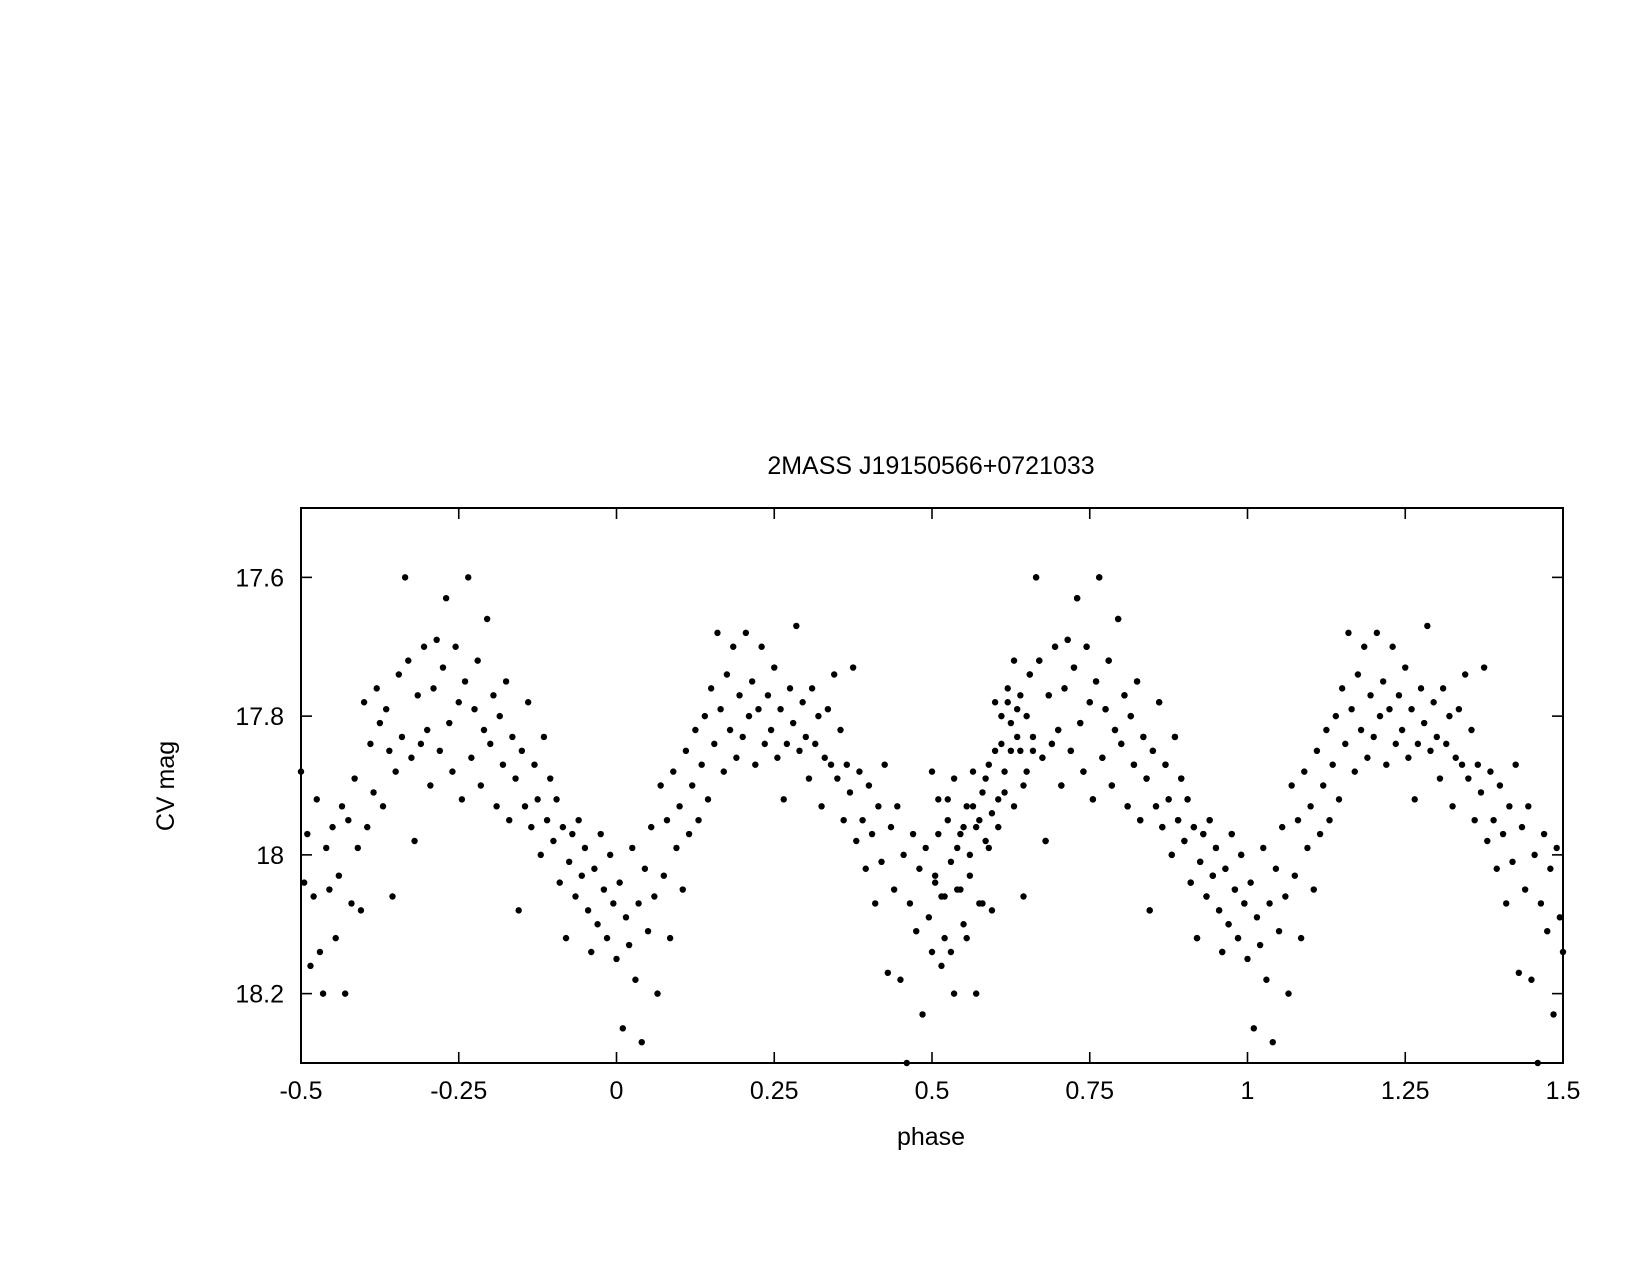 The width and height of the screenshot is (1651, 1275). I want to click on chart-title: 2MASS J19150566+0721033, so click(930, 466).